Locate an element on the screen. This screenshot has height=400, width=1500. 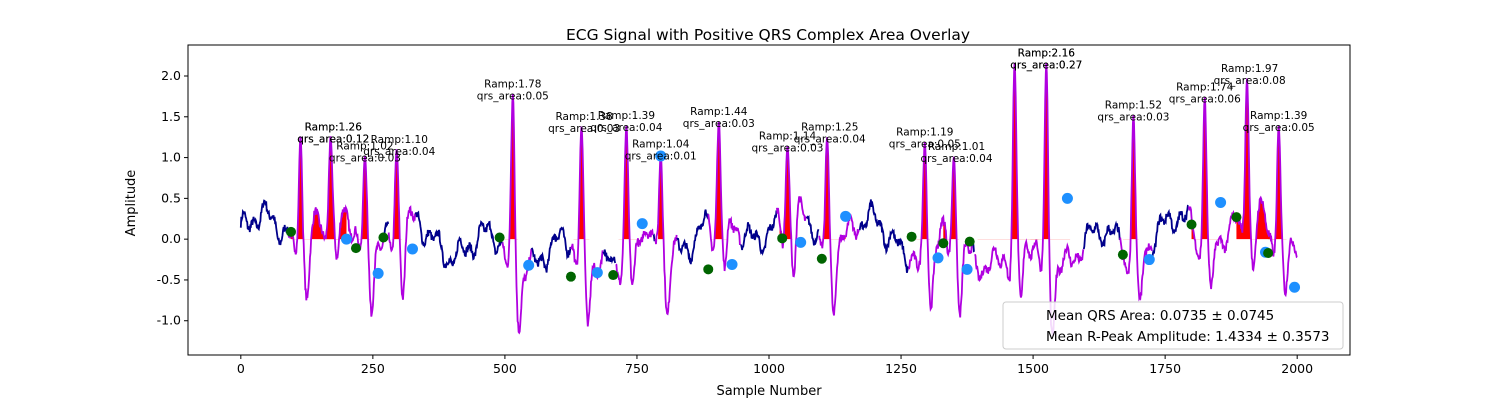
y-tick-label: -1.0 is located at coordinates (169, 320).